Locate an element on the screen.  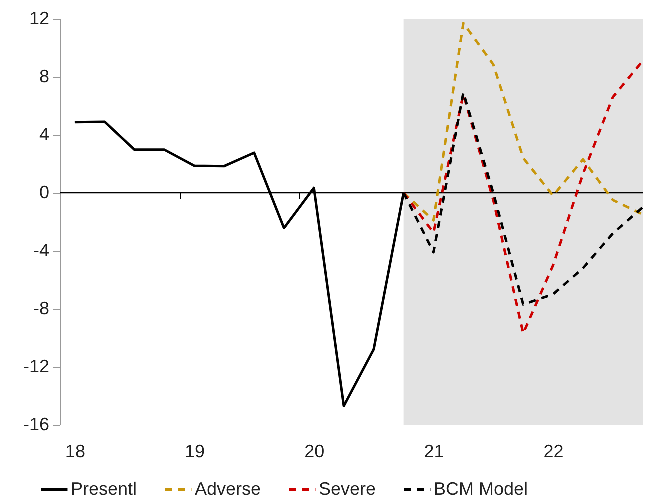
legend-label: Adverse is located at coordinates (228, 488).